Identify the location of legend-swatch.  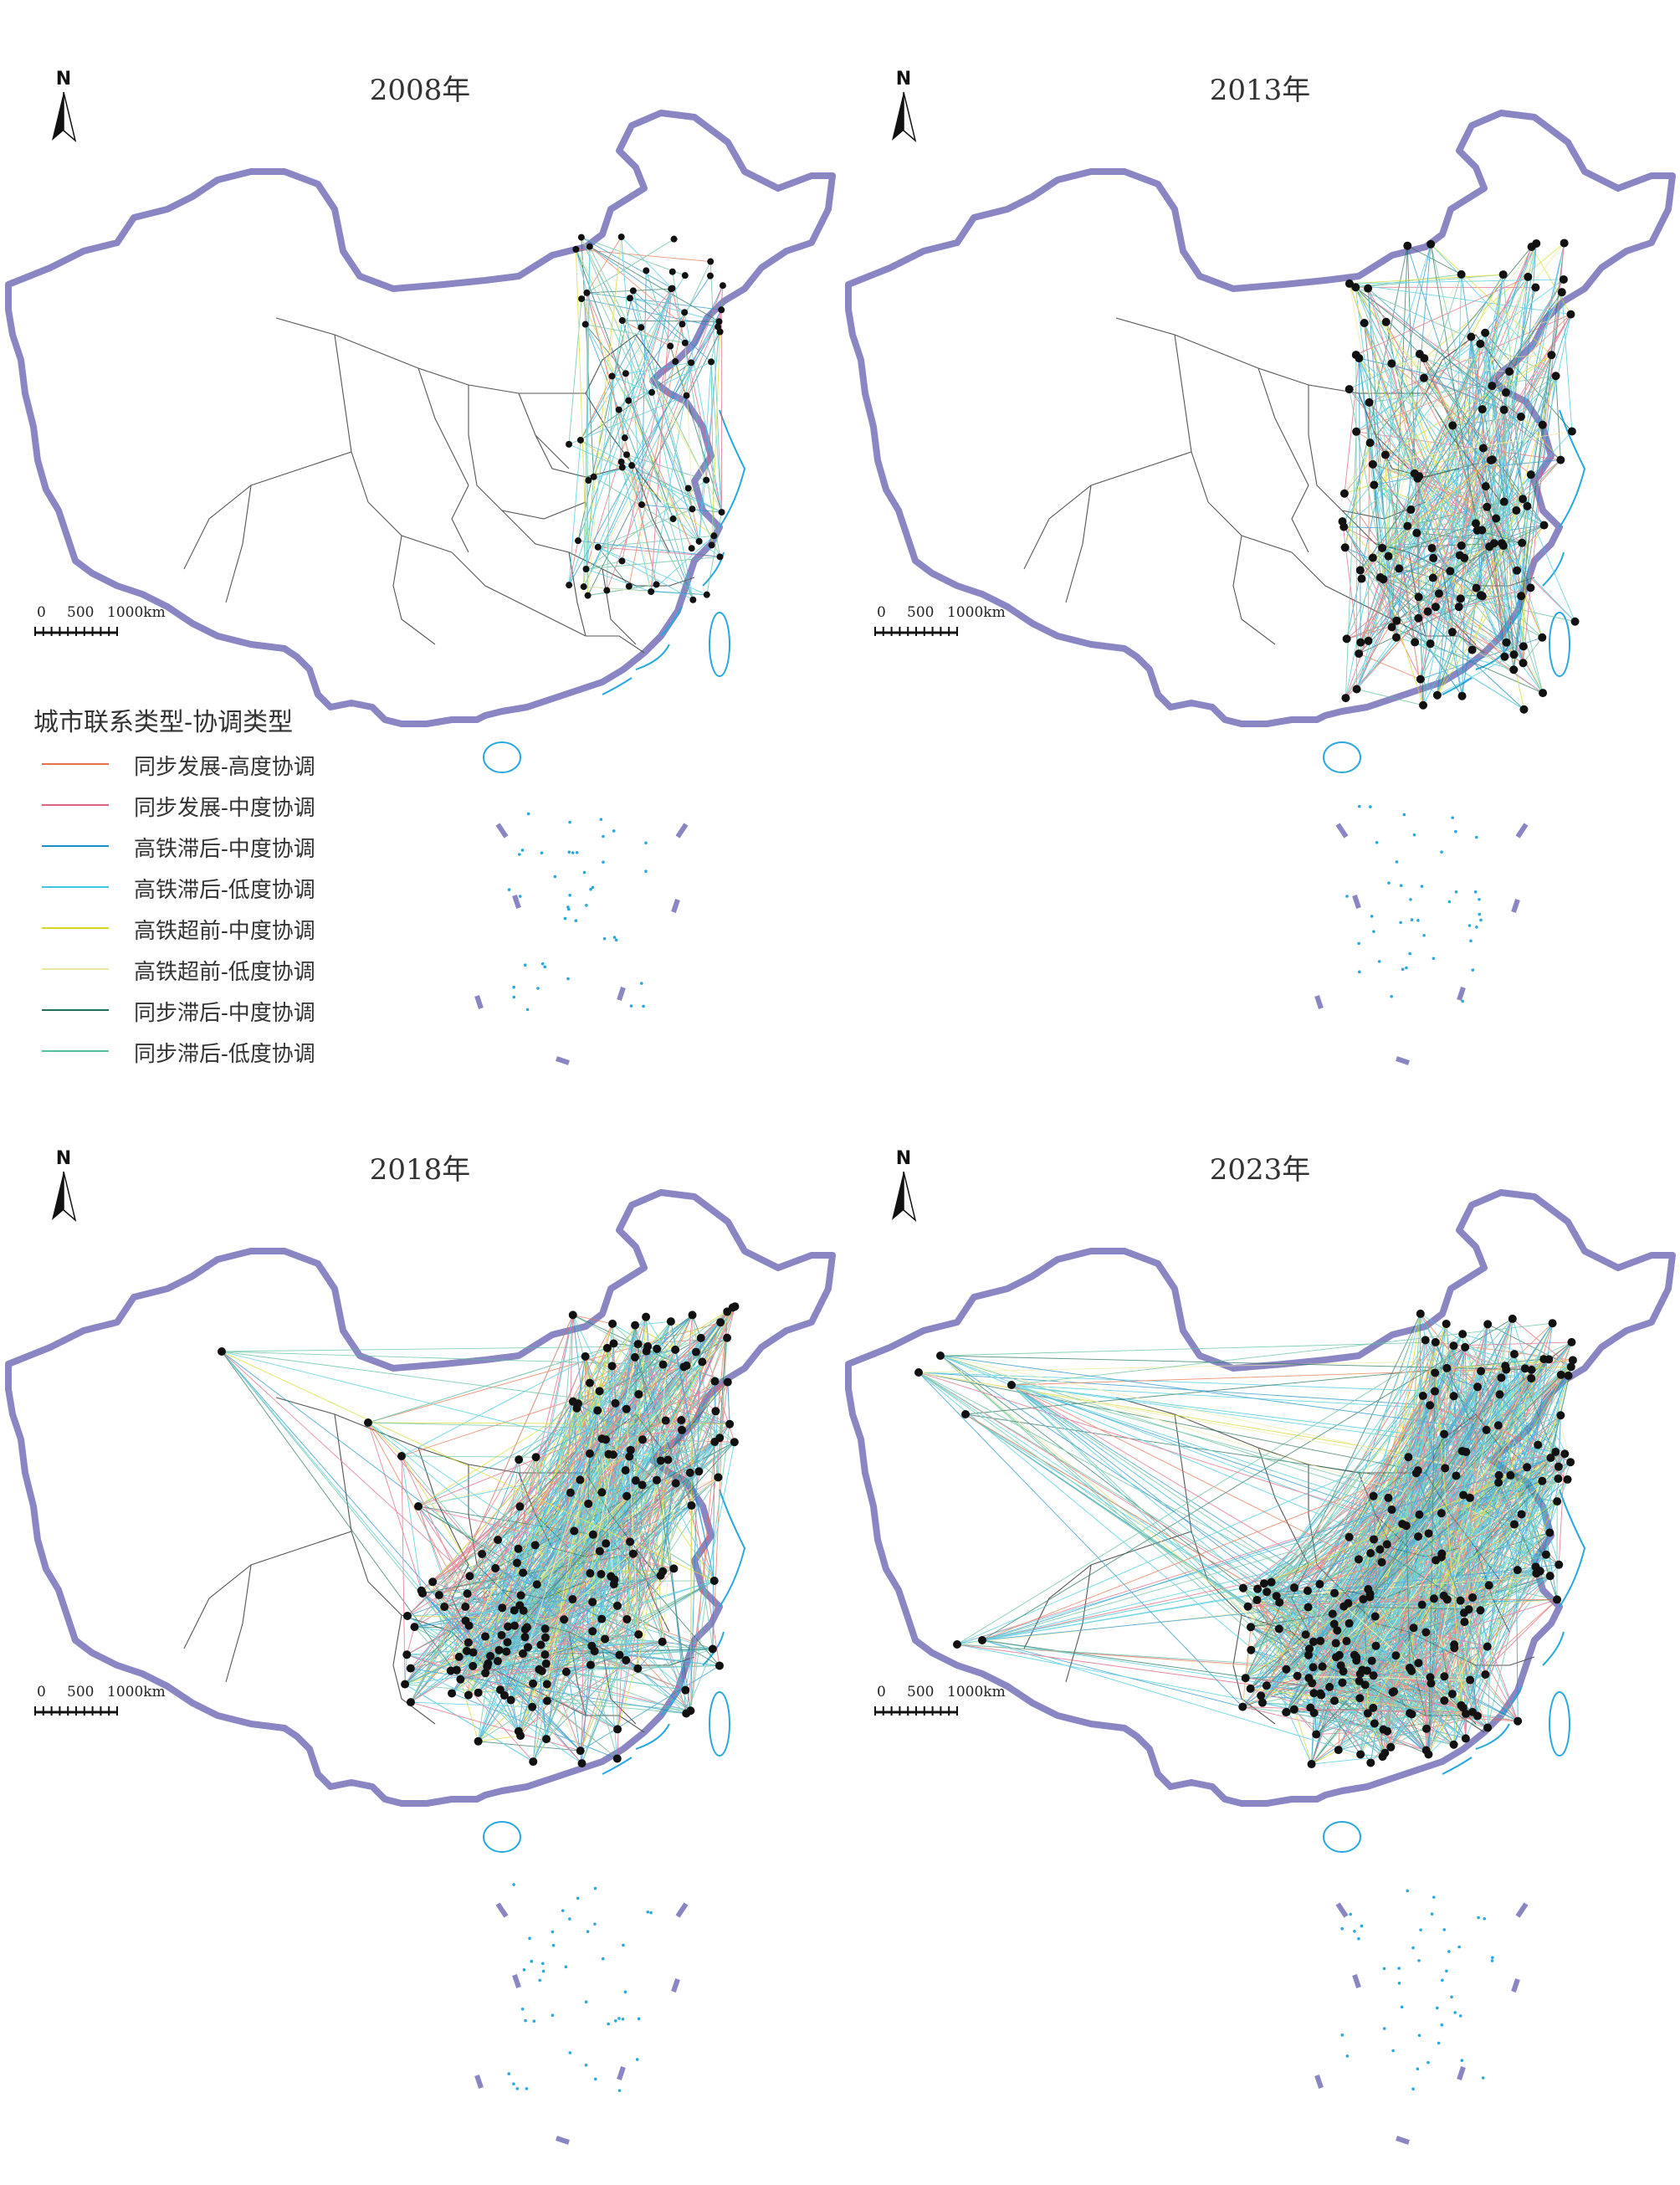
(75, 805).